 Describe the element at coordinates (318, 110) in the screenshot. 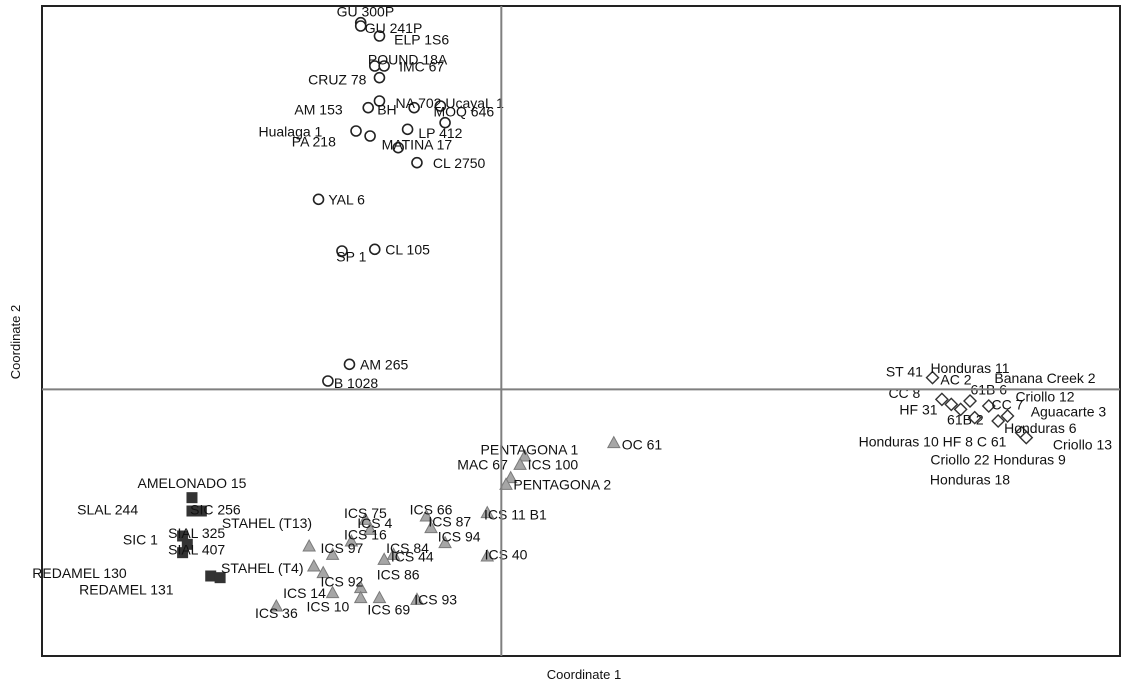

I see `point-label: AM 153` at that location.